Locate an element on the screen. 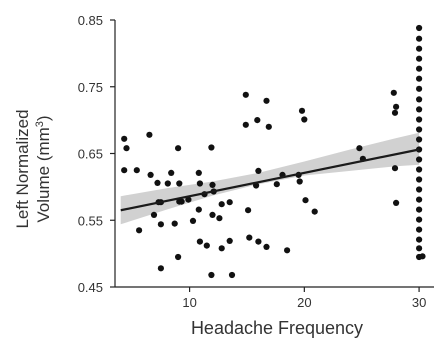 The height and width of the screenshot is (344, 441). y-axis-title-unit: Volume (mm is located at coordinates (43, 174).